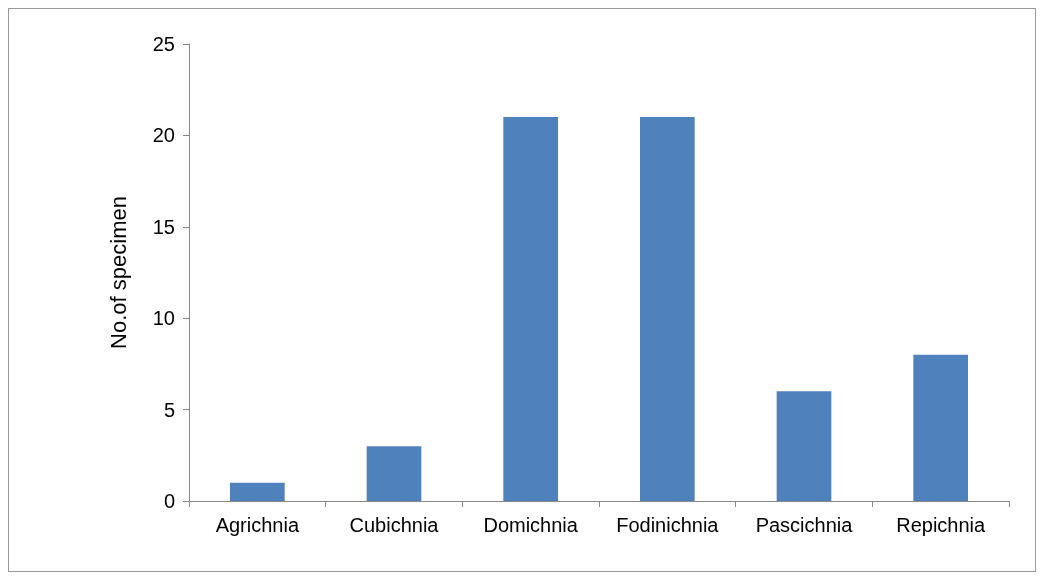 The height and width of the screenshot is (582, 1046). Describe the element at coordinates (169, 501) in the screenshot. I see `y-tick-label: 0` at that location.